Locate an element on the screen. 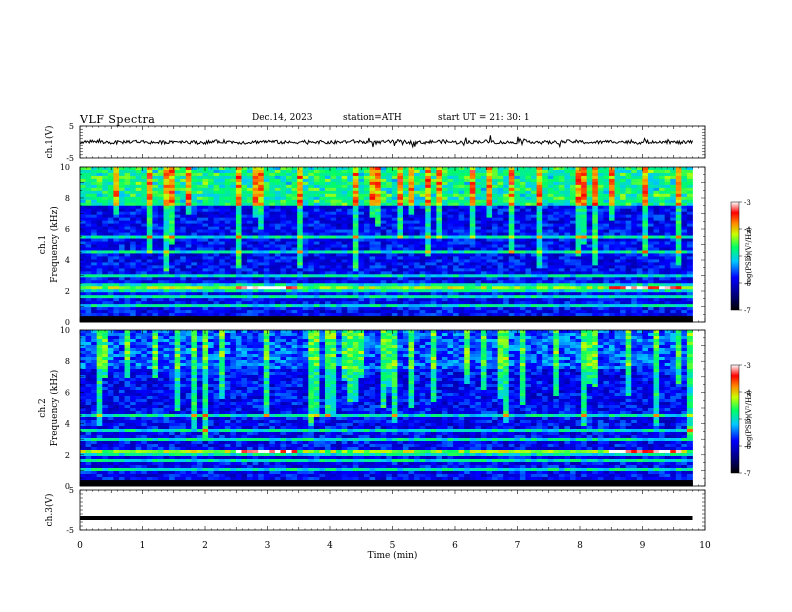 The width and height of the screenshot is (792, 612). ch1-waveform-y-axis-label: ch.1(V) is located at coordinates (49, 142).